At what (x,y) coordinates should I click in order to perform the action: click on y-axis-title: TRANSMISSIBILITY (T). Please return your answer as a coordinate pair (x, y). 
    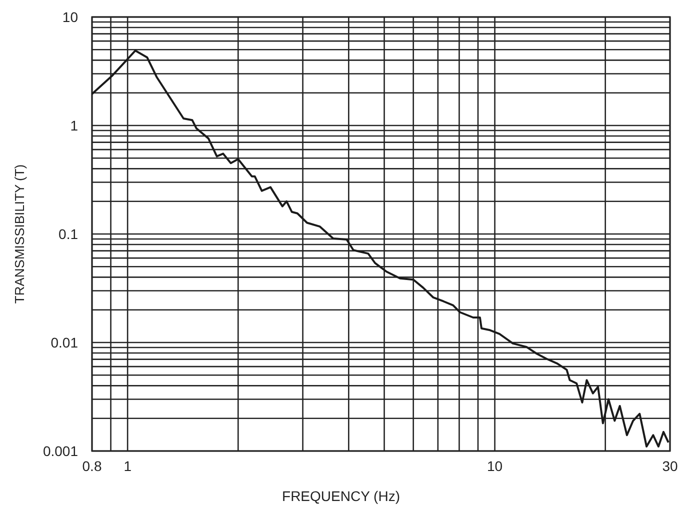
    Looking at the image, I should click on (19, 234).